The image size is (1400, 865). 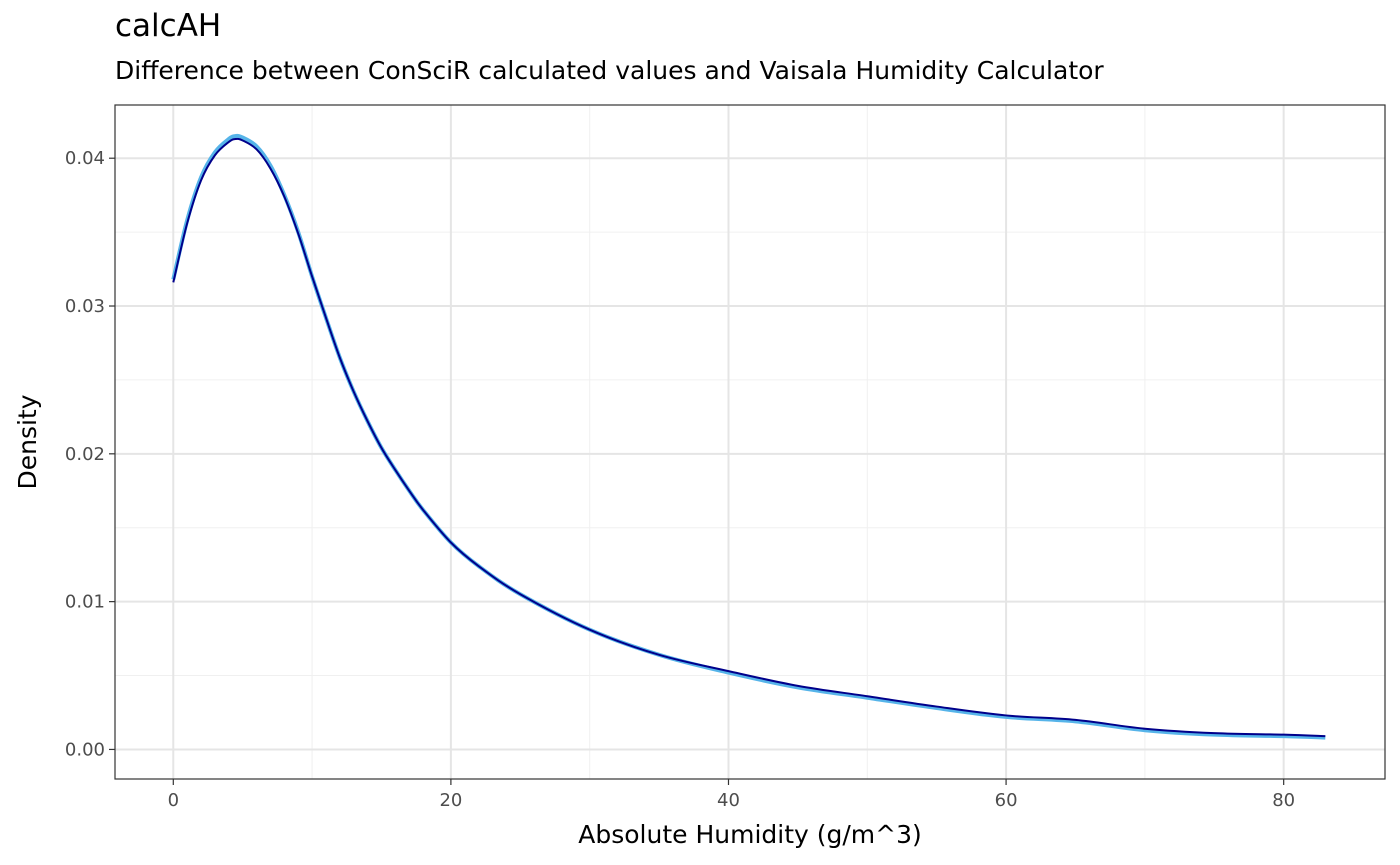 What do you see at coordinates (85, 749) in the screenshot?
I see `y-tick-label: 0.00` at bounding box center [85, 749].